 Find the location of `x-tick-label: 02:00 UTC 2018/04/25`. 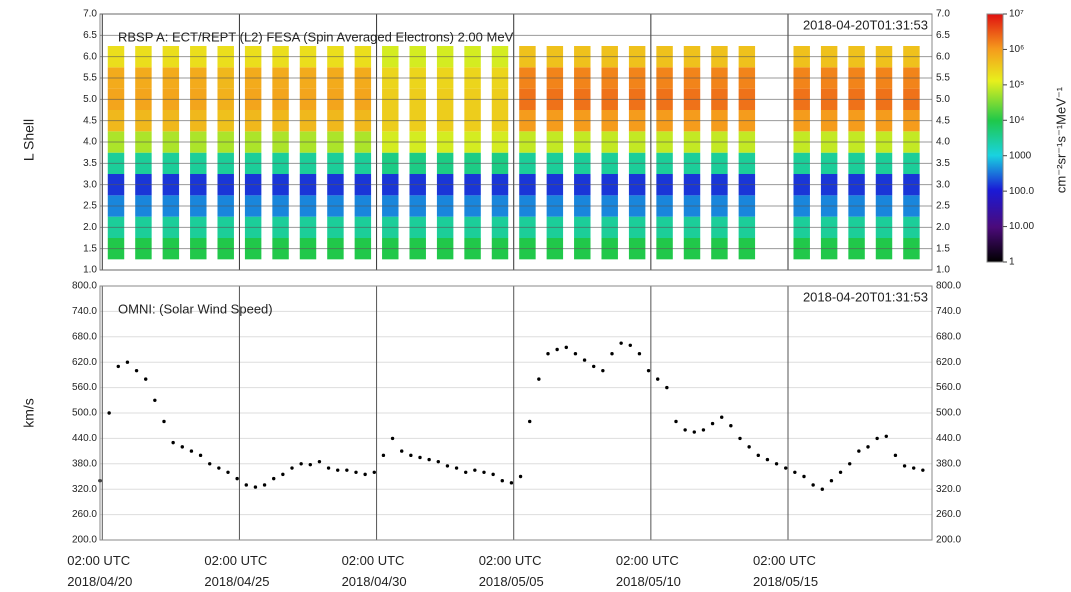

x-tick-label: 02:00 UTC 2018/04/25 is located at coordinates (237, 571).